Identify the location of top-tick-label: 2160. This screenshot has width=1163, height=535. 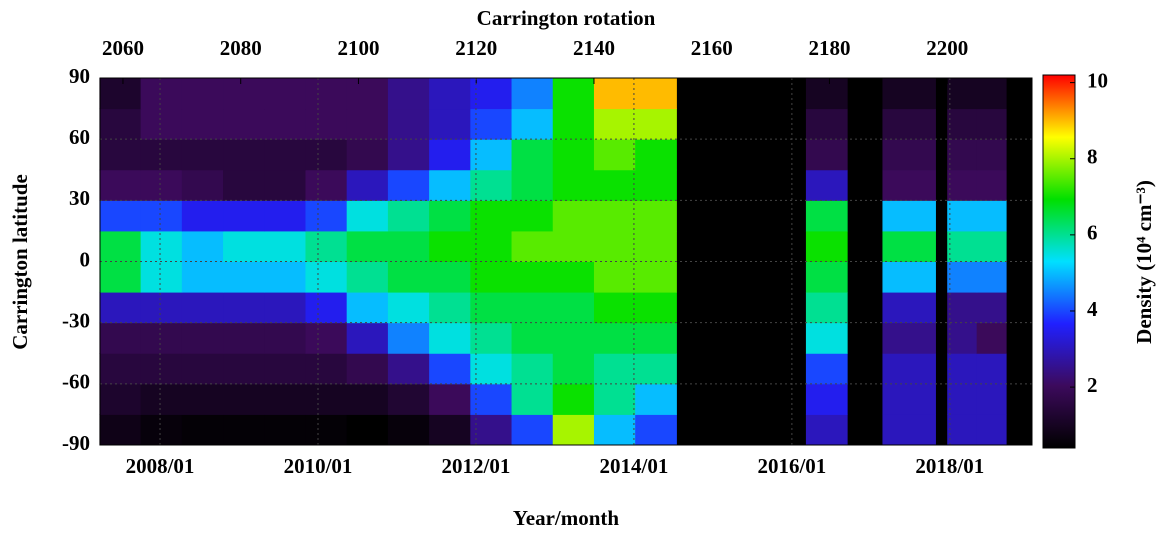
(712, 48).